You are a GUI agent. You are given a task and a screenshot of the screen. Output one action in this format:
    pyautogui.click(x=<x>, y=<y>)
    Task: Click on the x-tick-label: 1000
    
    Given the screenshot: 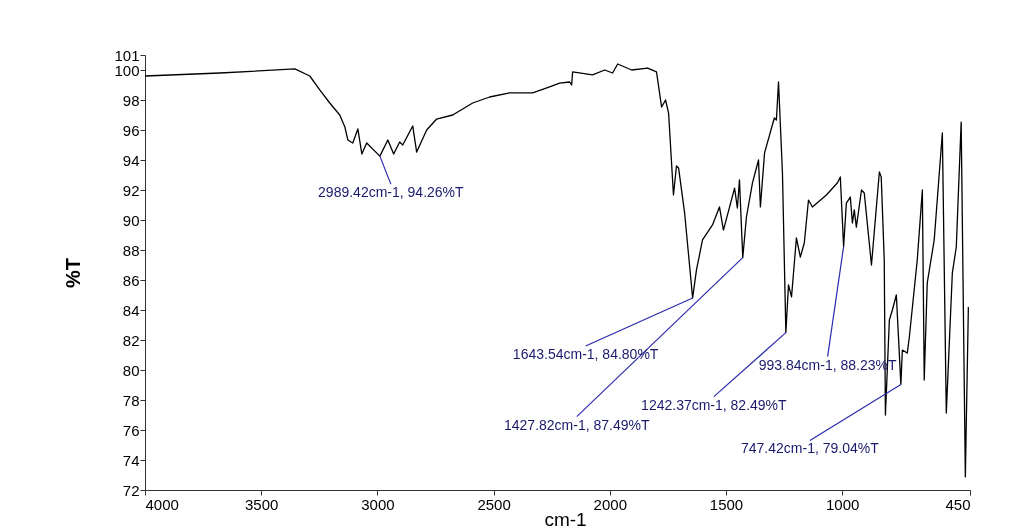 What is the action you would take?
    pyautogui.click(x=843, y=504)
    